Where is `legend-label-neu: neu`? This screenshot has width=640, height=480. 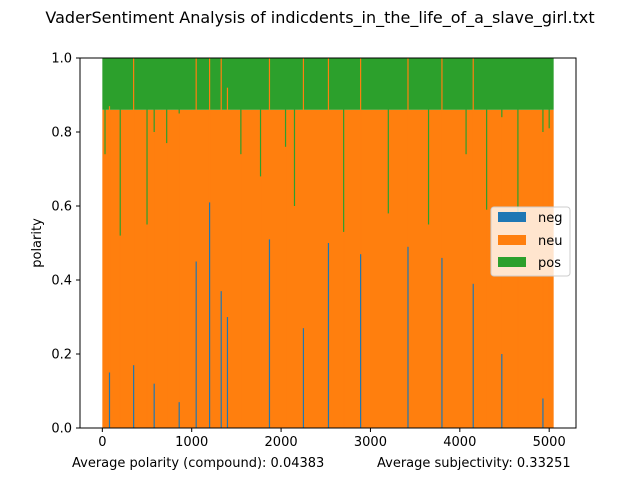
legend-label-neu: neu is located at coordinates (550, 241).